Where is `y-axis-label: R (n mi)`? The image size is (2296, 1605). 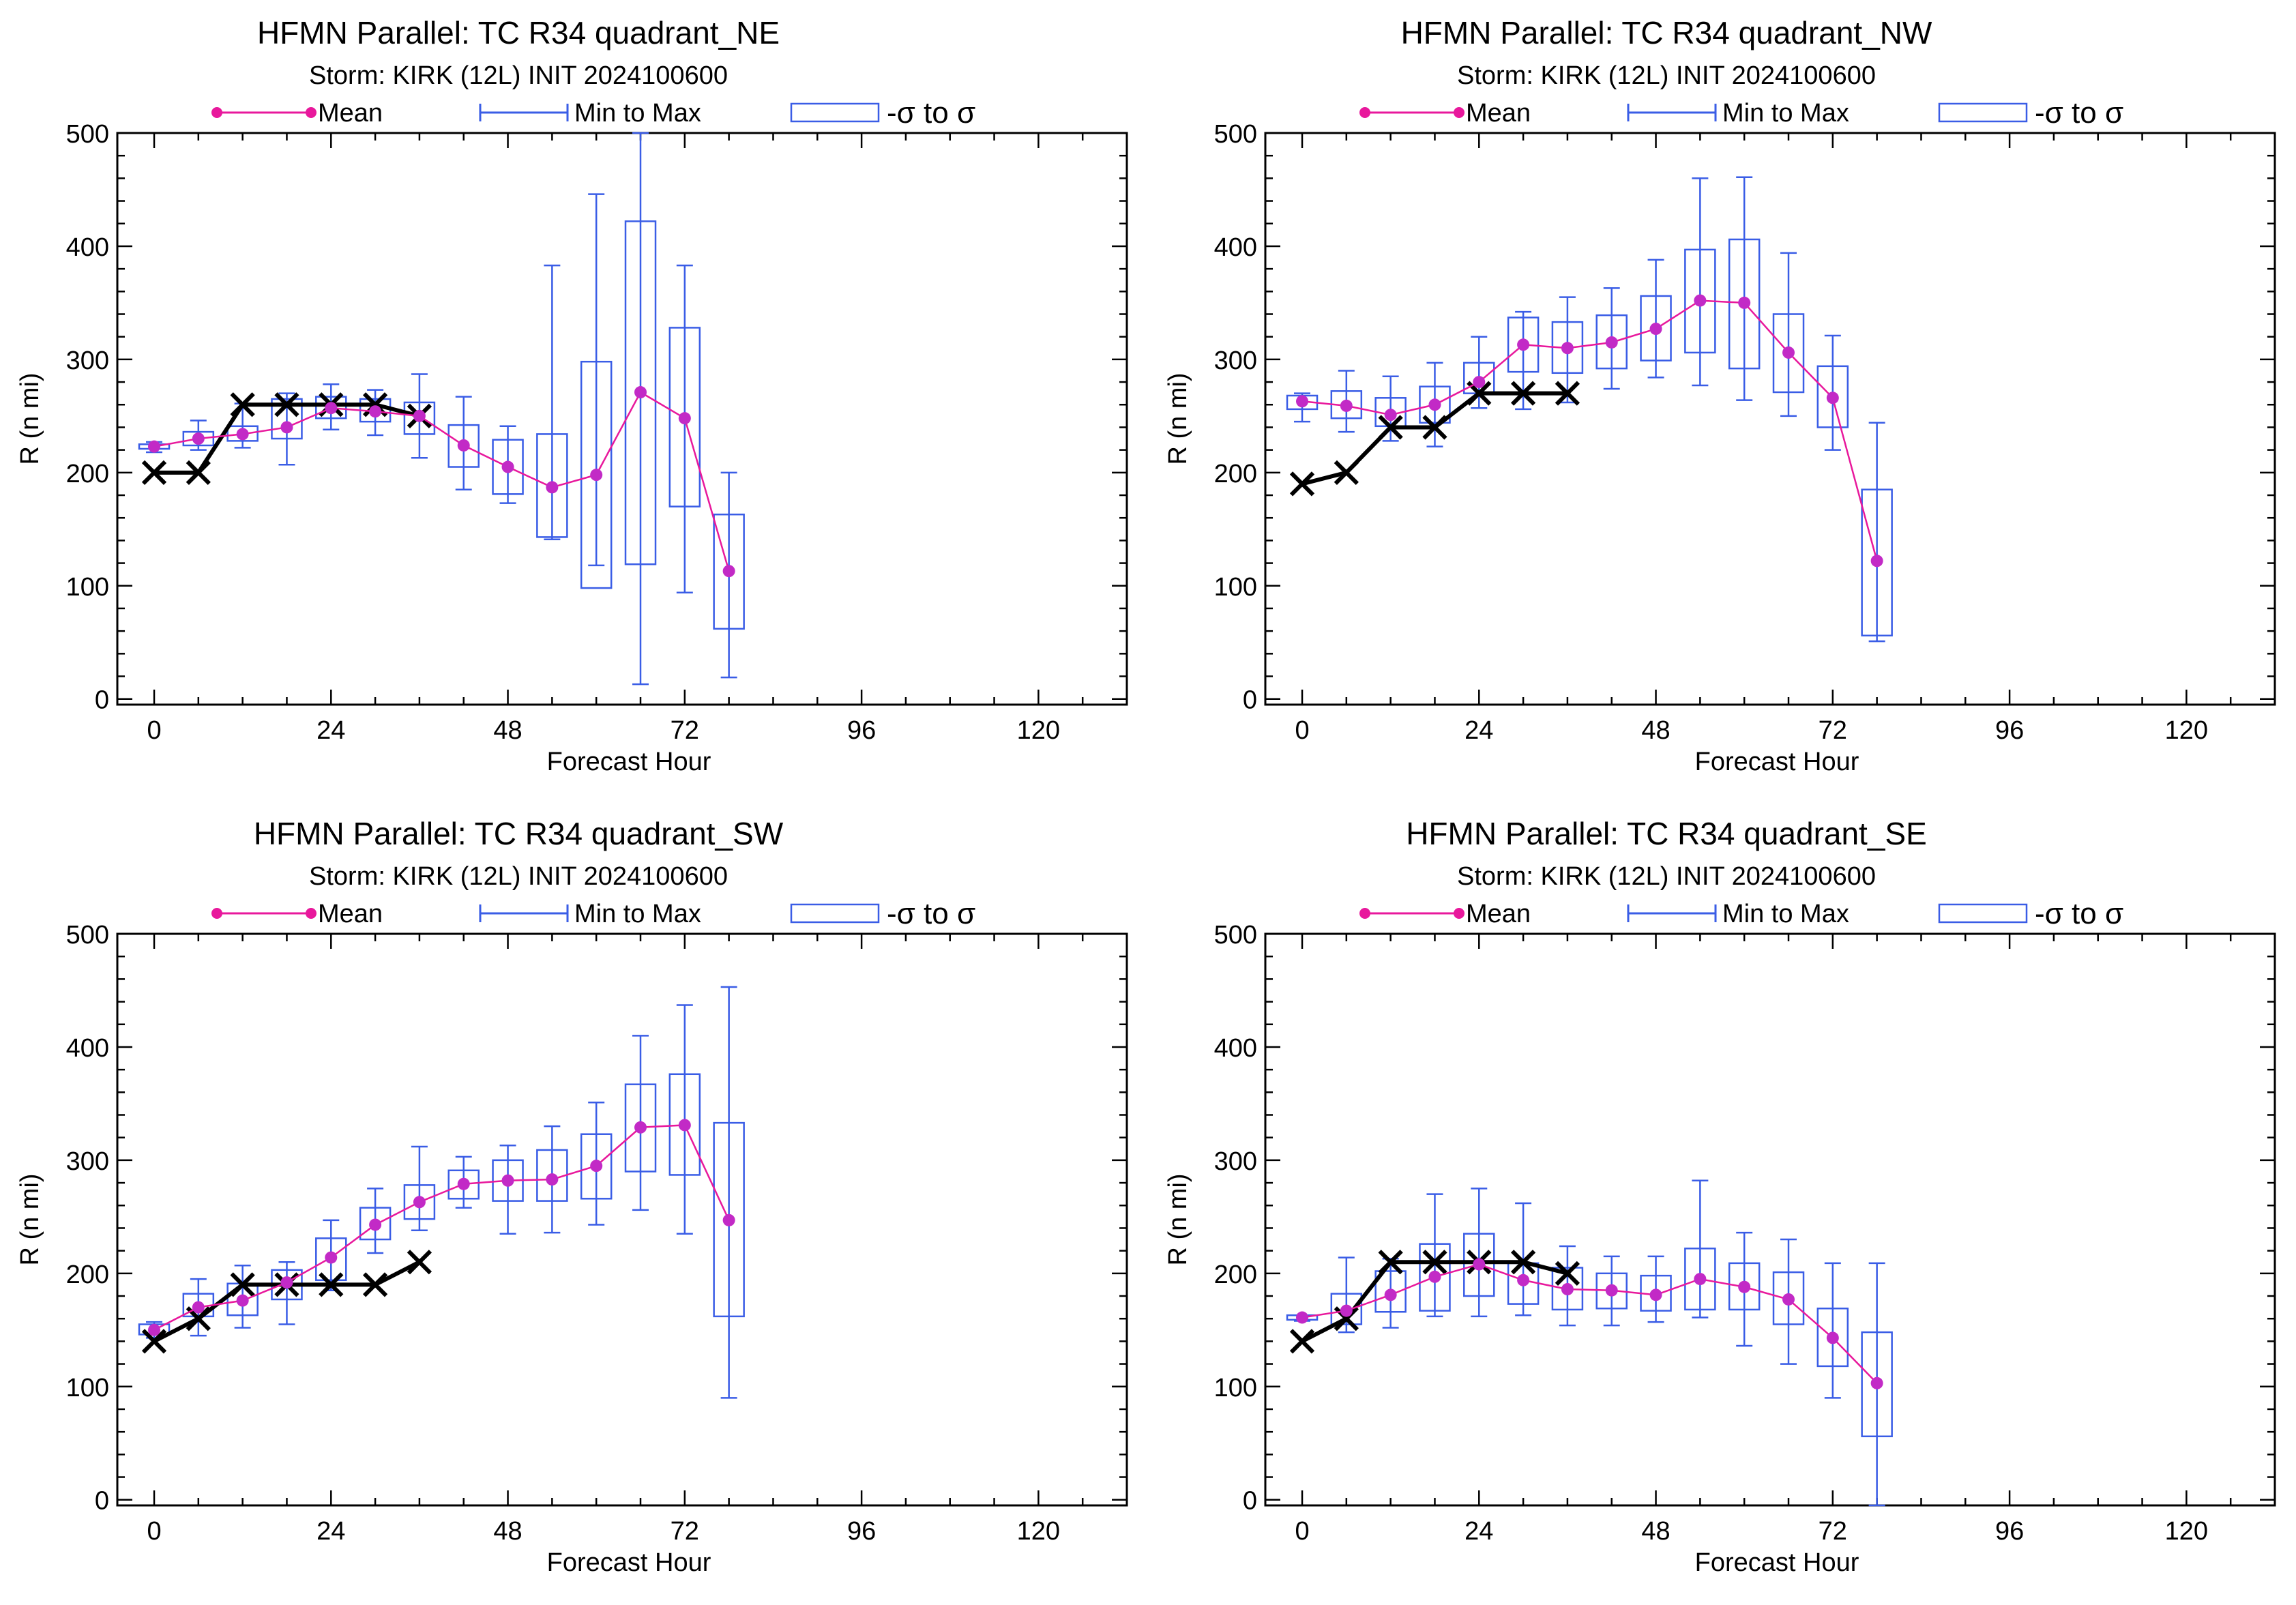
y-axis-label: R (n mi) is located at coordinates (30, 1219).